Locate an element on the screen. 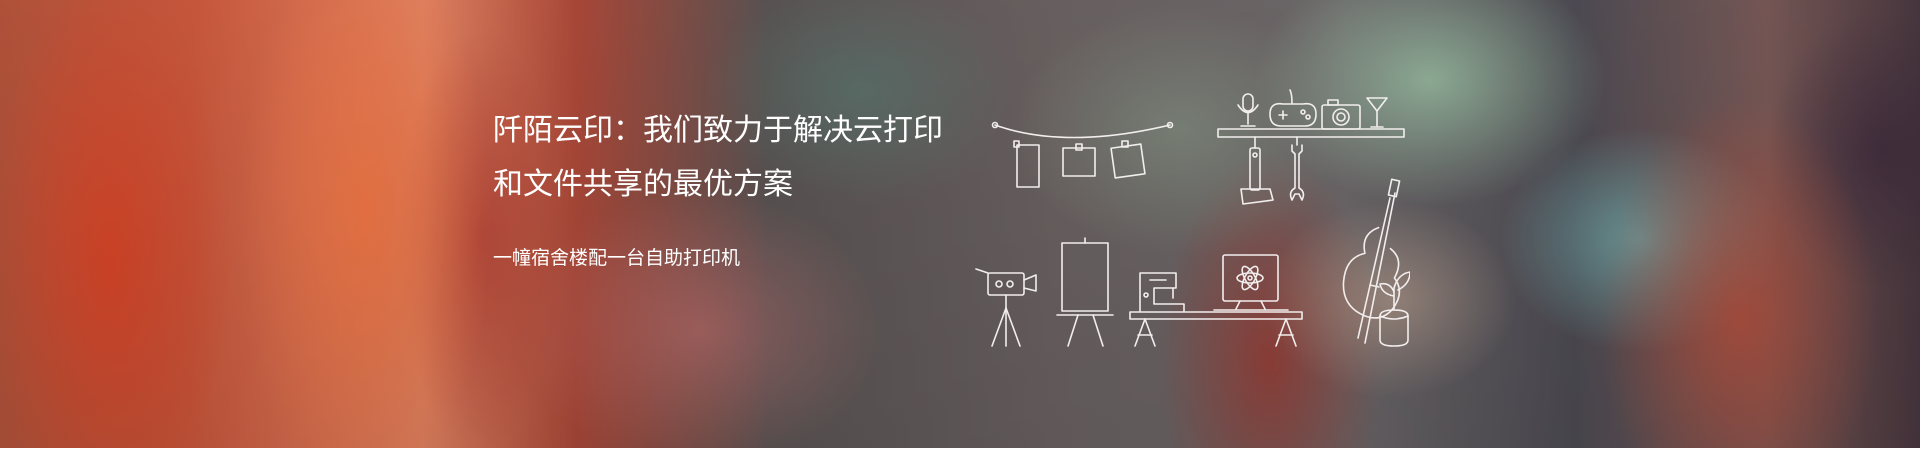 This screenshot has height=450, width=1920. headline-line-1: 阡陌云印：我们致力于解决云打印 is located at coordinates (718, 130).